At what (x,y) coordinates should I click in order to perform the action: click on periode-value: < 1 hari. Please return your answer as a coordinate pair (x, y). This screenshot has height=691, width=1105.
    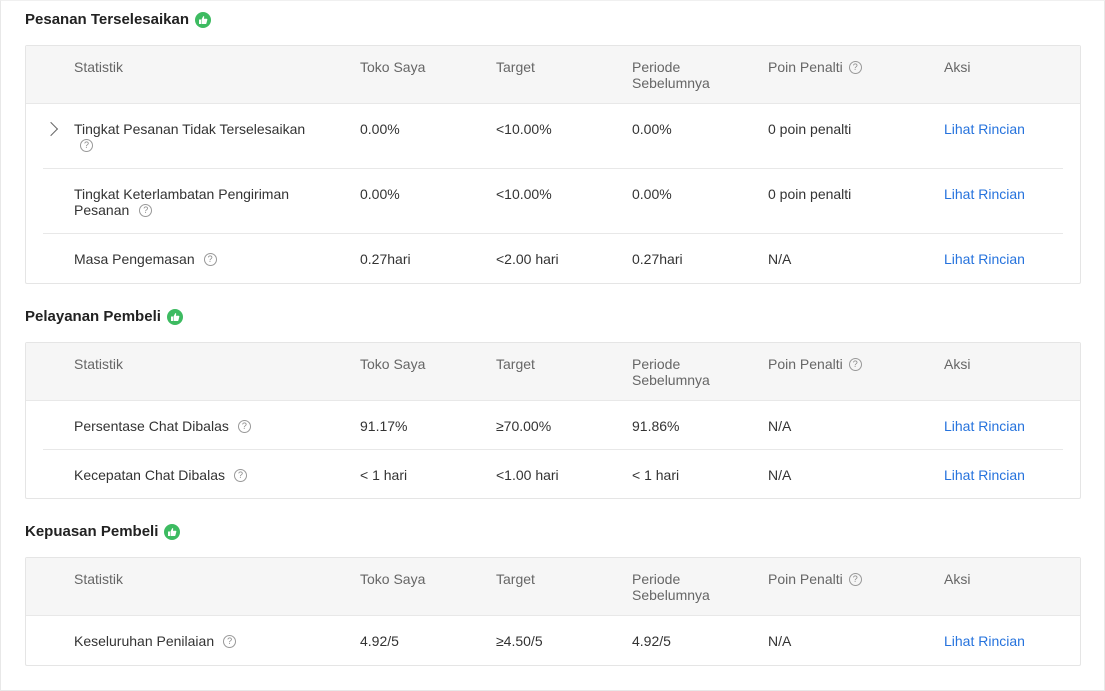
    Looking at the image, I should click on (656, 475).